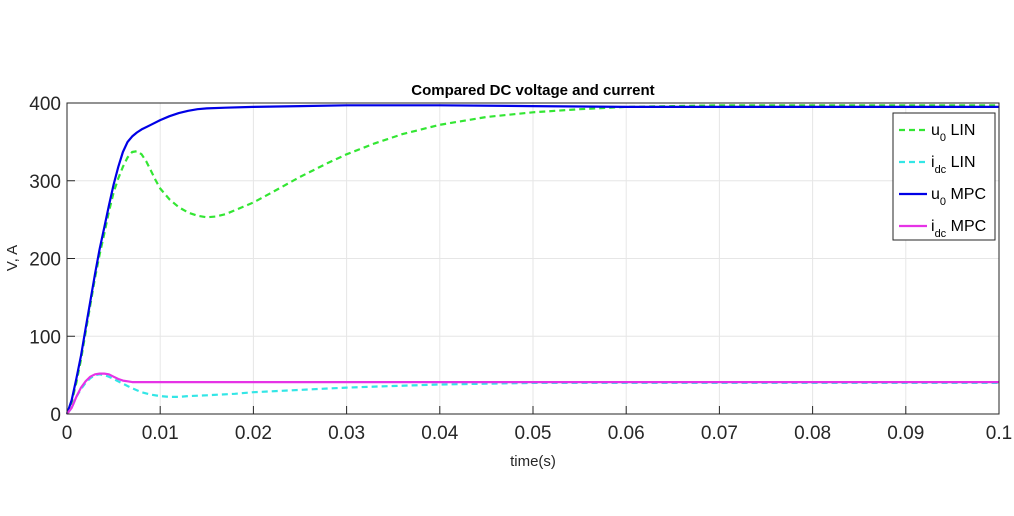 The width and height of the screenshot is (1014, 516). I want to click on y-tick-label: 400, so click(45, 104).